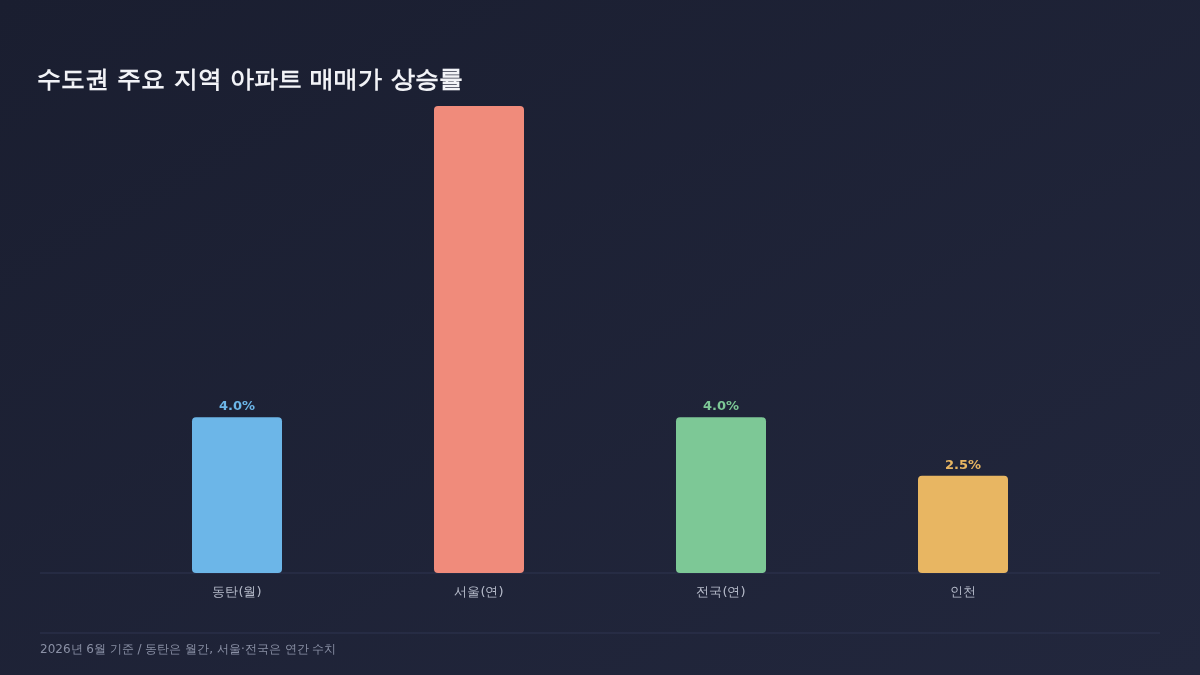  I want to click on text: 2026년 6월 기준 / 동탄은 월간, 서울·전국은 연간 수치, so click(188, 649).